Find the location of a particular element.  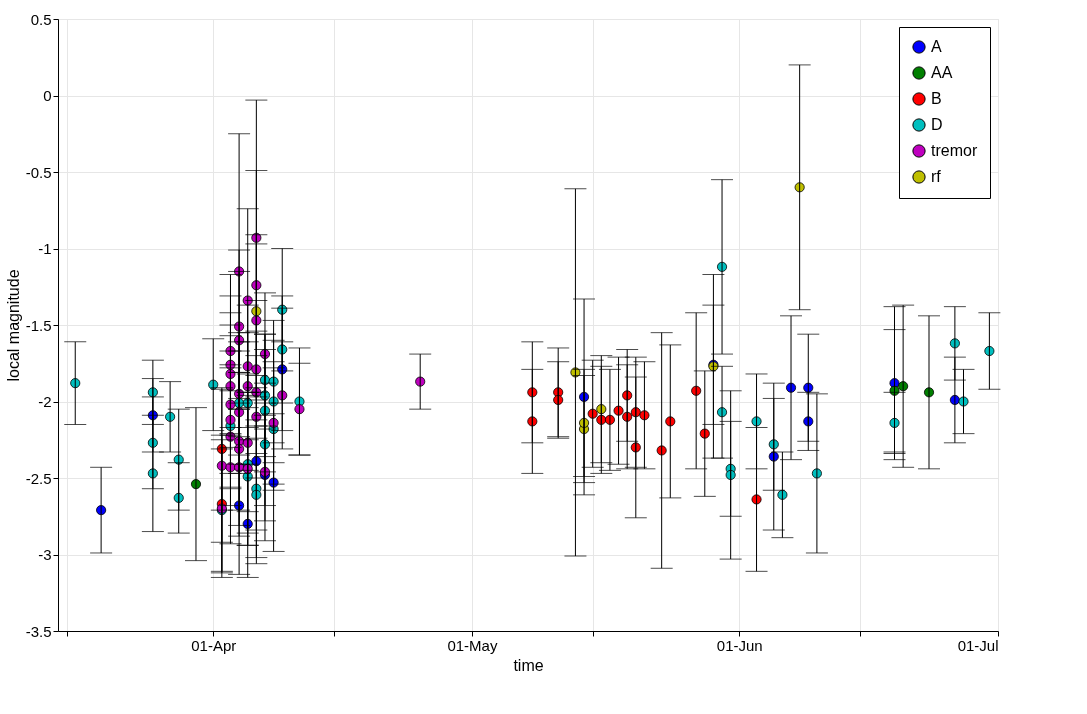

legend-label: rf is located at coordinates (936, 176).